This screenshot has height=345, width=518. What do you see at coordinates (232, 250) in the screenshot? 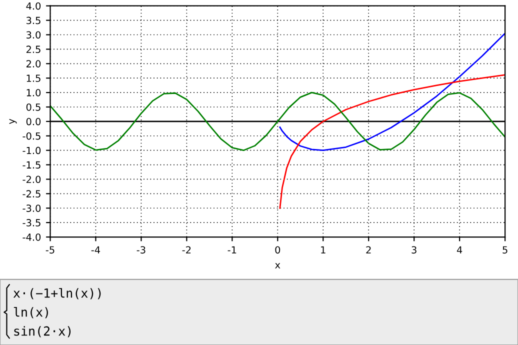
I see `x-tick-label: -1` at bounding box center [232, 250].